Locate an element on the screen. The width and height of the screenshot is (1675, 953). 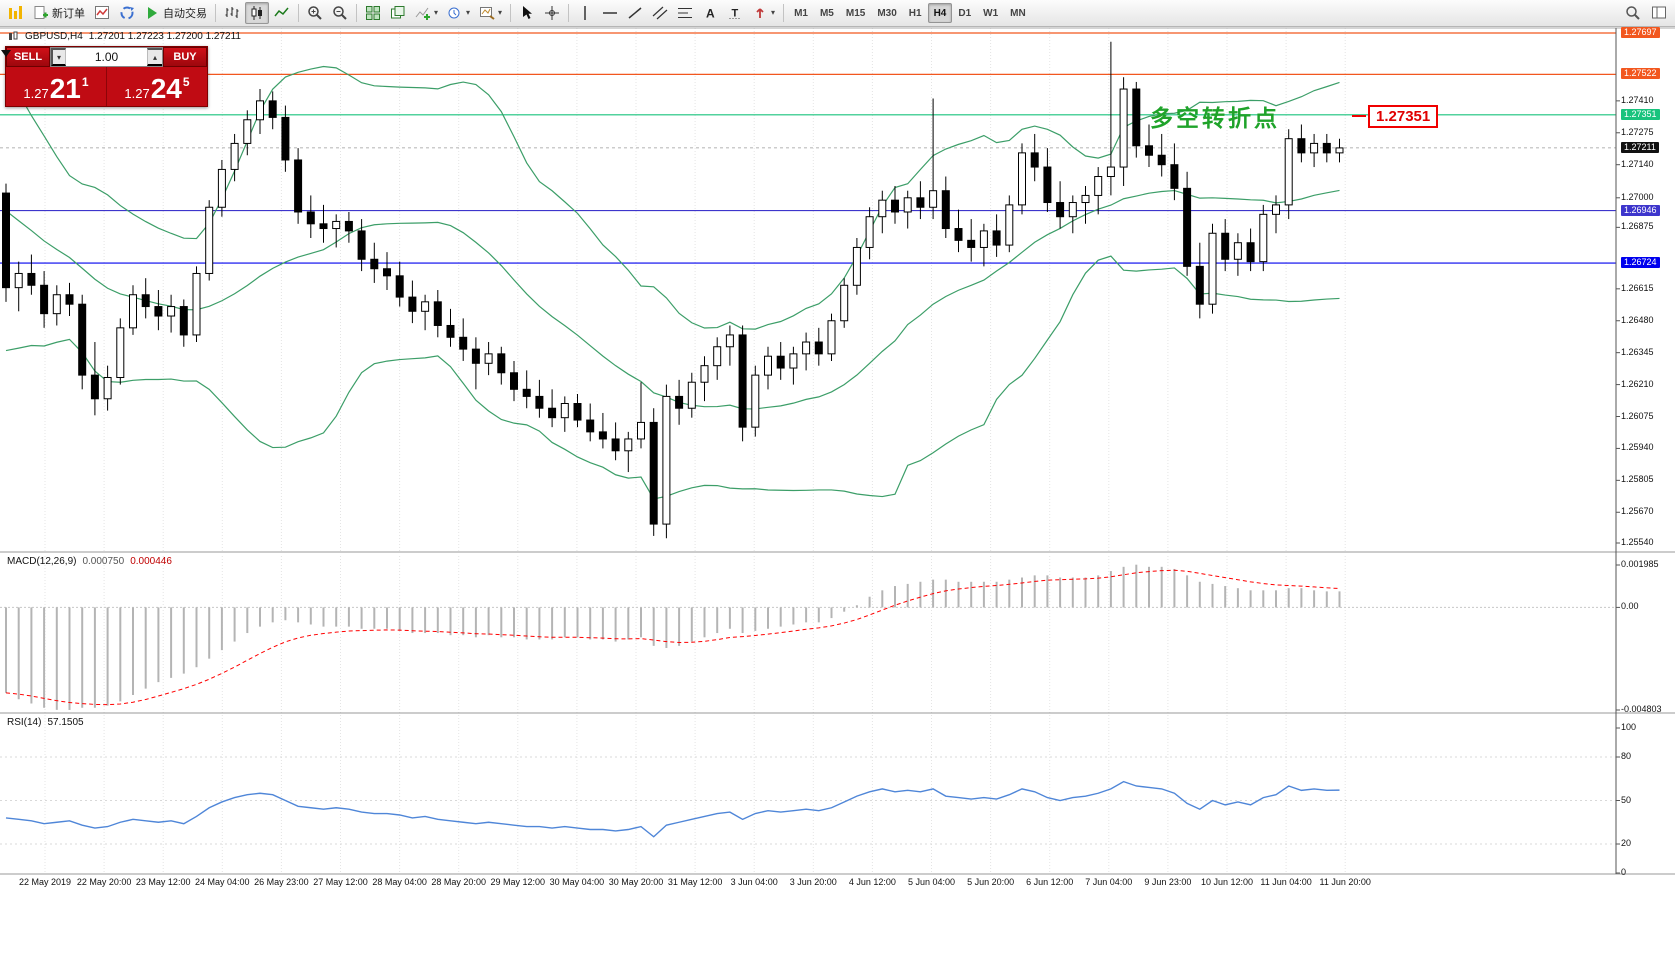
timeframe-w1-button: W1 is located at coordinates (990, 13).